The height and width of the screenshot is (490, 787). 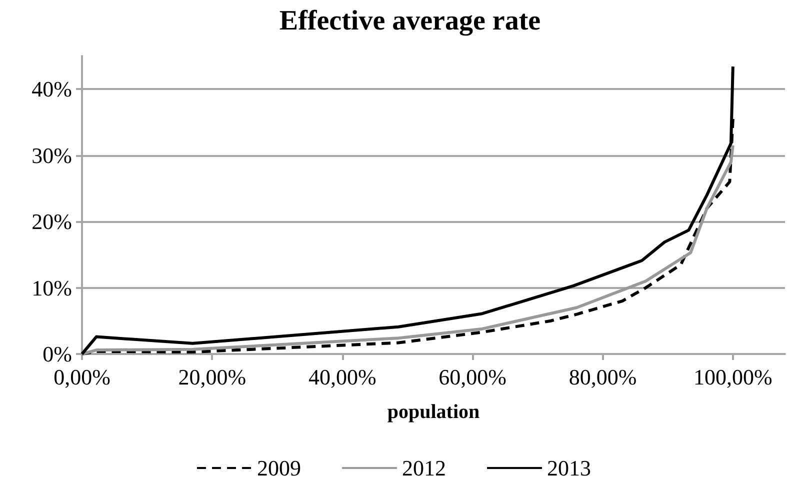 I want to click on legend-label: 2013, so click(x=569, y=468).